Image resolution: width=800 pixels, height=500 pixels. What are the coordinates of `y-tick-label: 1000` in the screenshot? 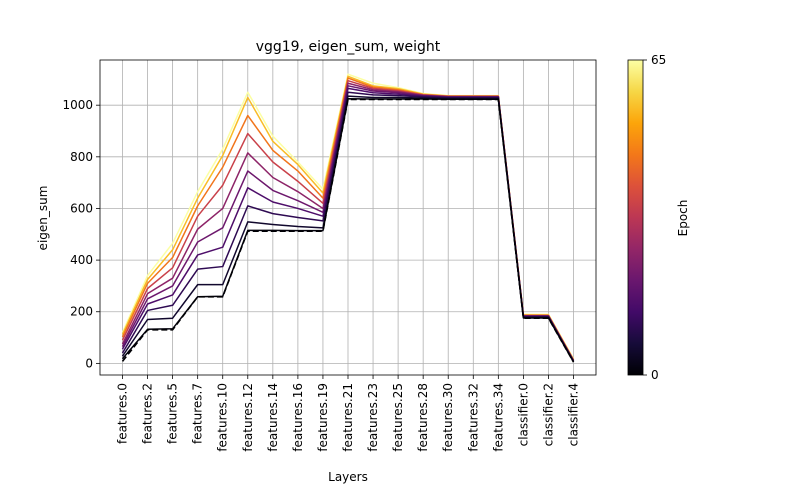 It's located at (77, 105).